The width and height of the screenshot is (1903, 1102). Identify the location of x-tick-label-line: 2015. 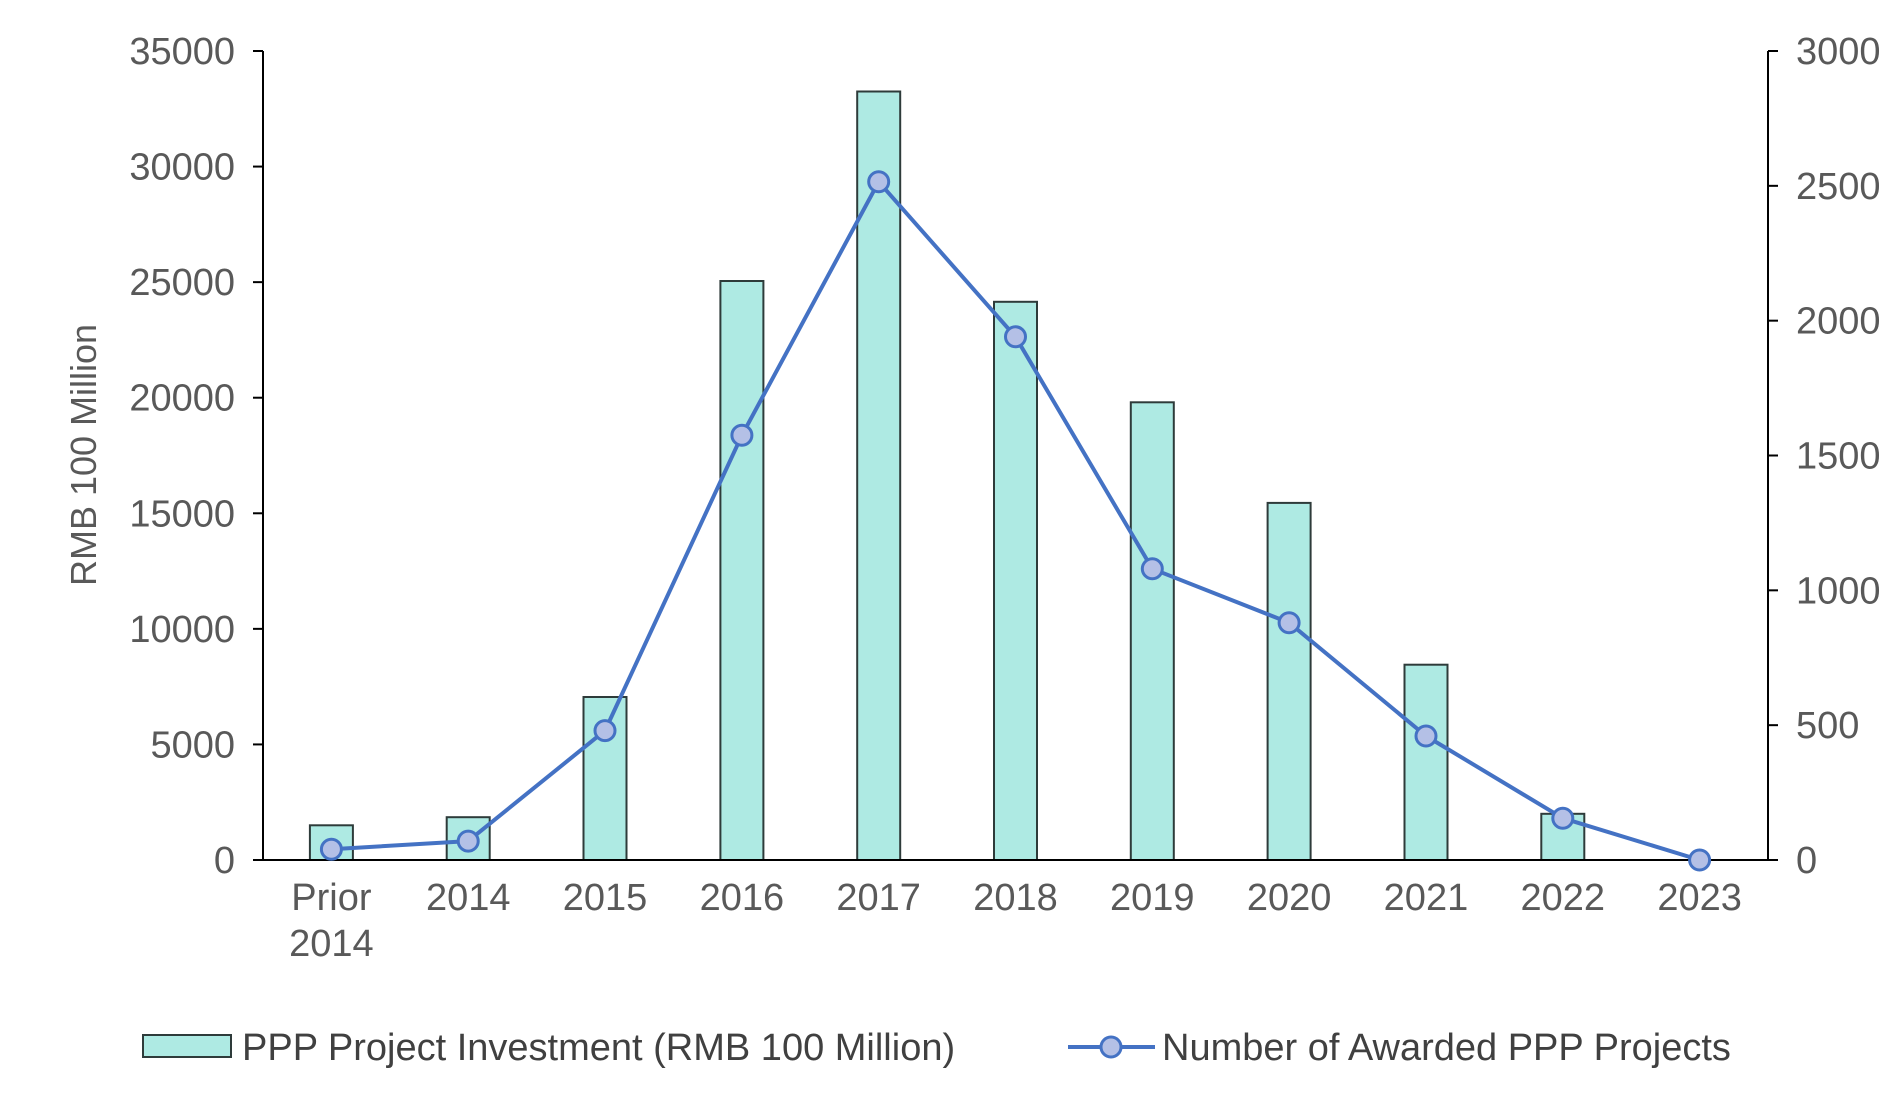
(605, 898).